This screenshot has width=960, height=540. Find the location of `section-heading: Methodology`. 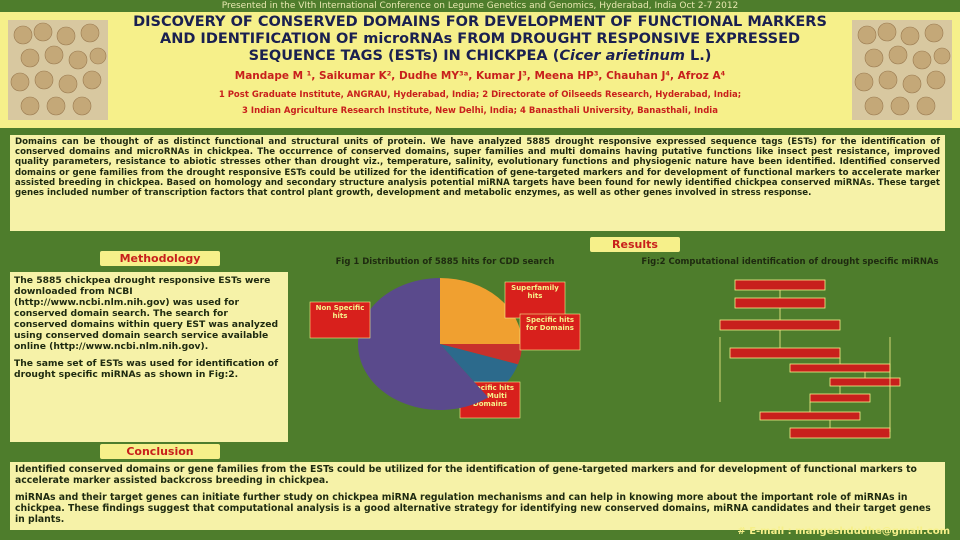

section-heading: Methodology is located at coordinates (160, 258).